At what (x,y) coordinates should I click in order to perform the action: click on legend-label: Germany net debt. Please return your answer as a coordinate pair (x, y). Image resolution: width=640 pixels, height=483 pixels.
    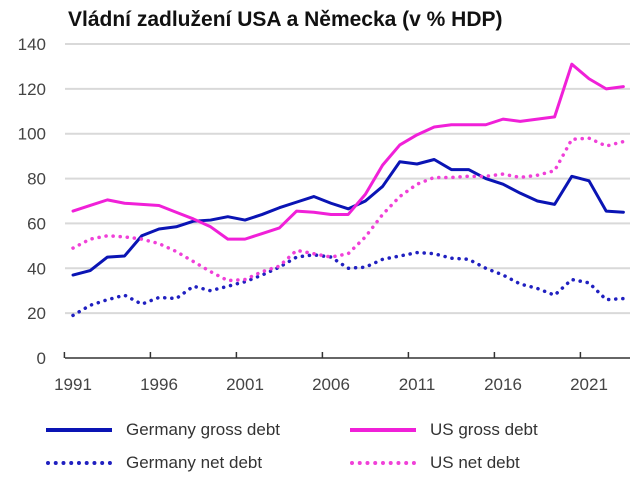
    Looking at the image, I should click on (194, 462).